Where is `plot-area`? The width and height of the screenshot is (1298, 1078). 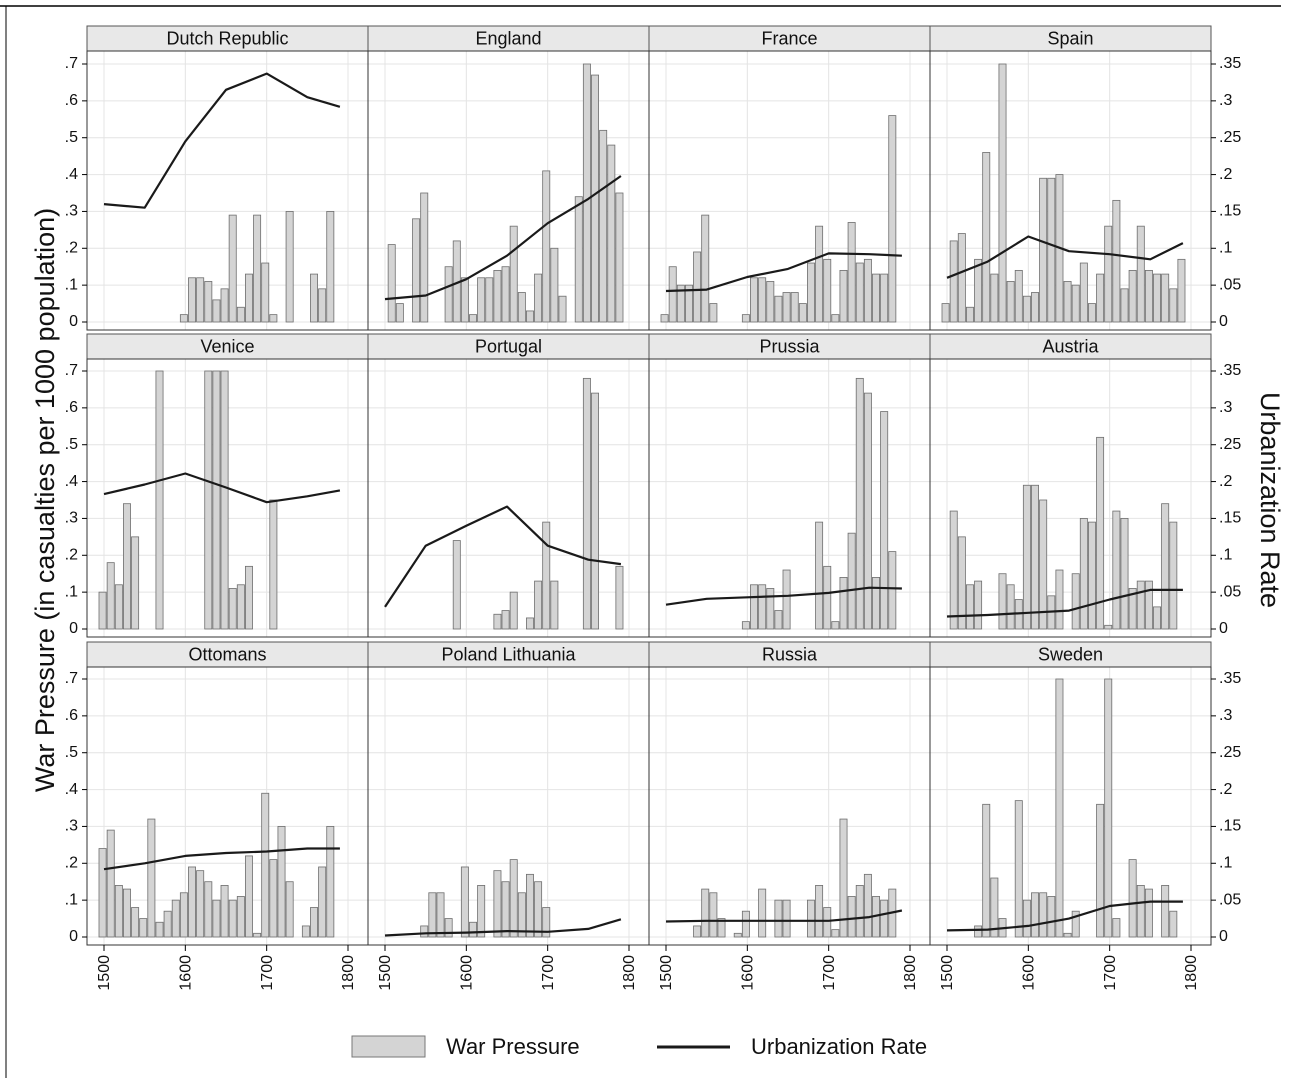
plot-area is located at coordinates (508, 498).